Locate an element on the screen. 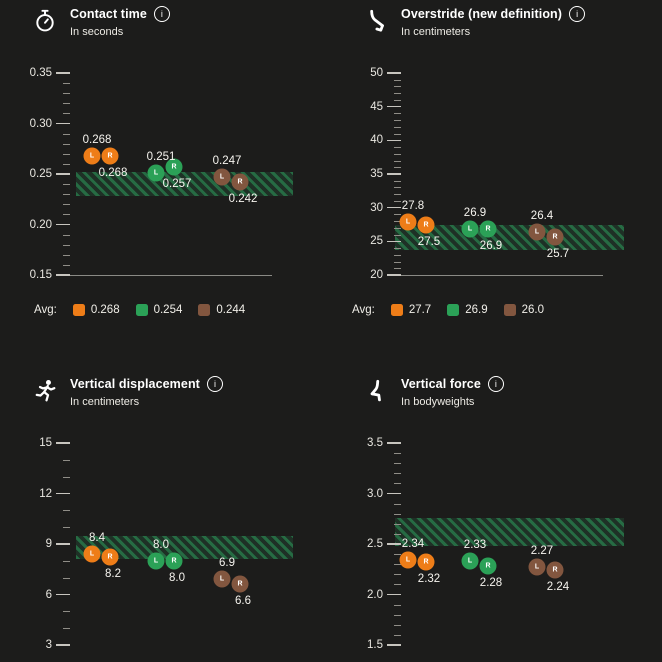 The width and height of the screenshot is (662, 662). avg-item: 27.7 is located at coordinates (410, 310).